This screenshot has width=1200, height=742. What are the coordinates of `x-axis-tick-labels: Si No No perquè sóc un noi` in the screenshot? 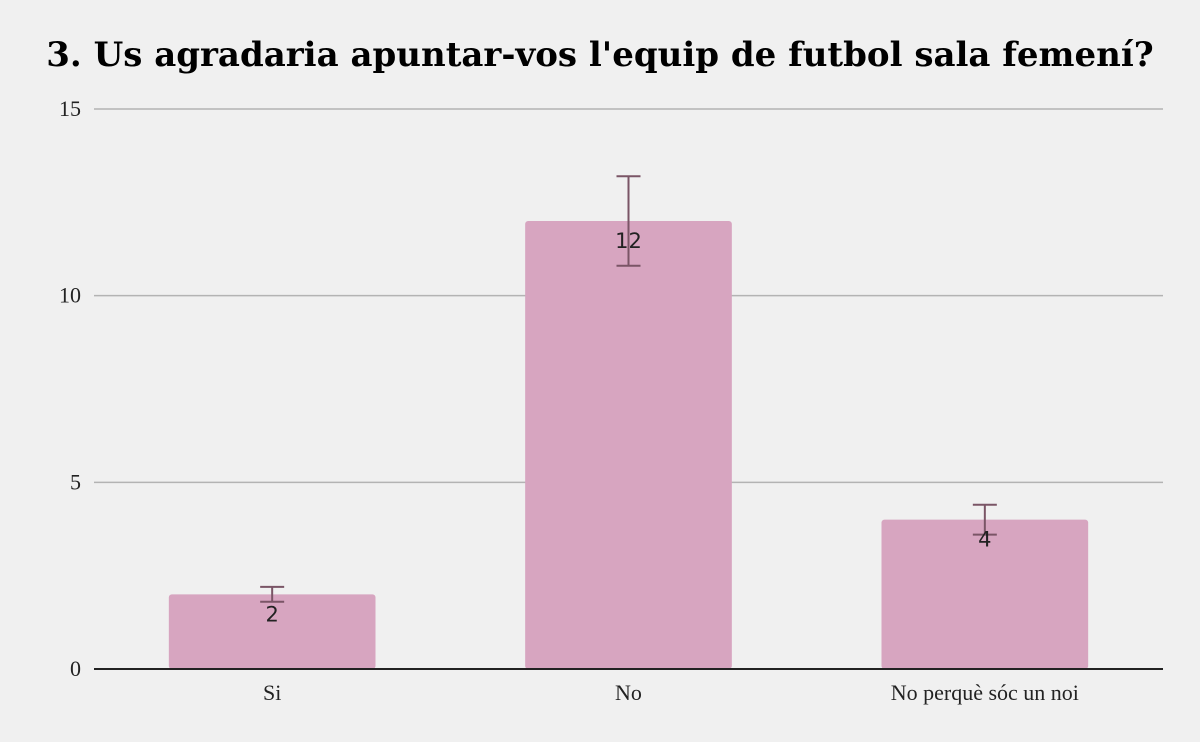 It's located at (671, 692).